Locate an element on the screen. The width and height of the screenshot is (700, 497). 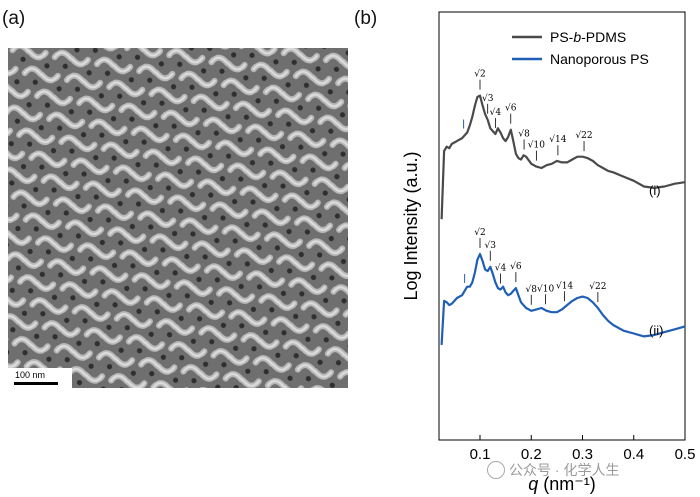
watermark-text: 公众号 · 化学人生 is located at coordinates (564, 470).